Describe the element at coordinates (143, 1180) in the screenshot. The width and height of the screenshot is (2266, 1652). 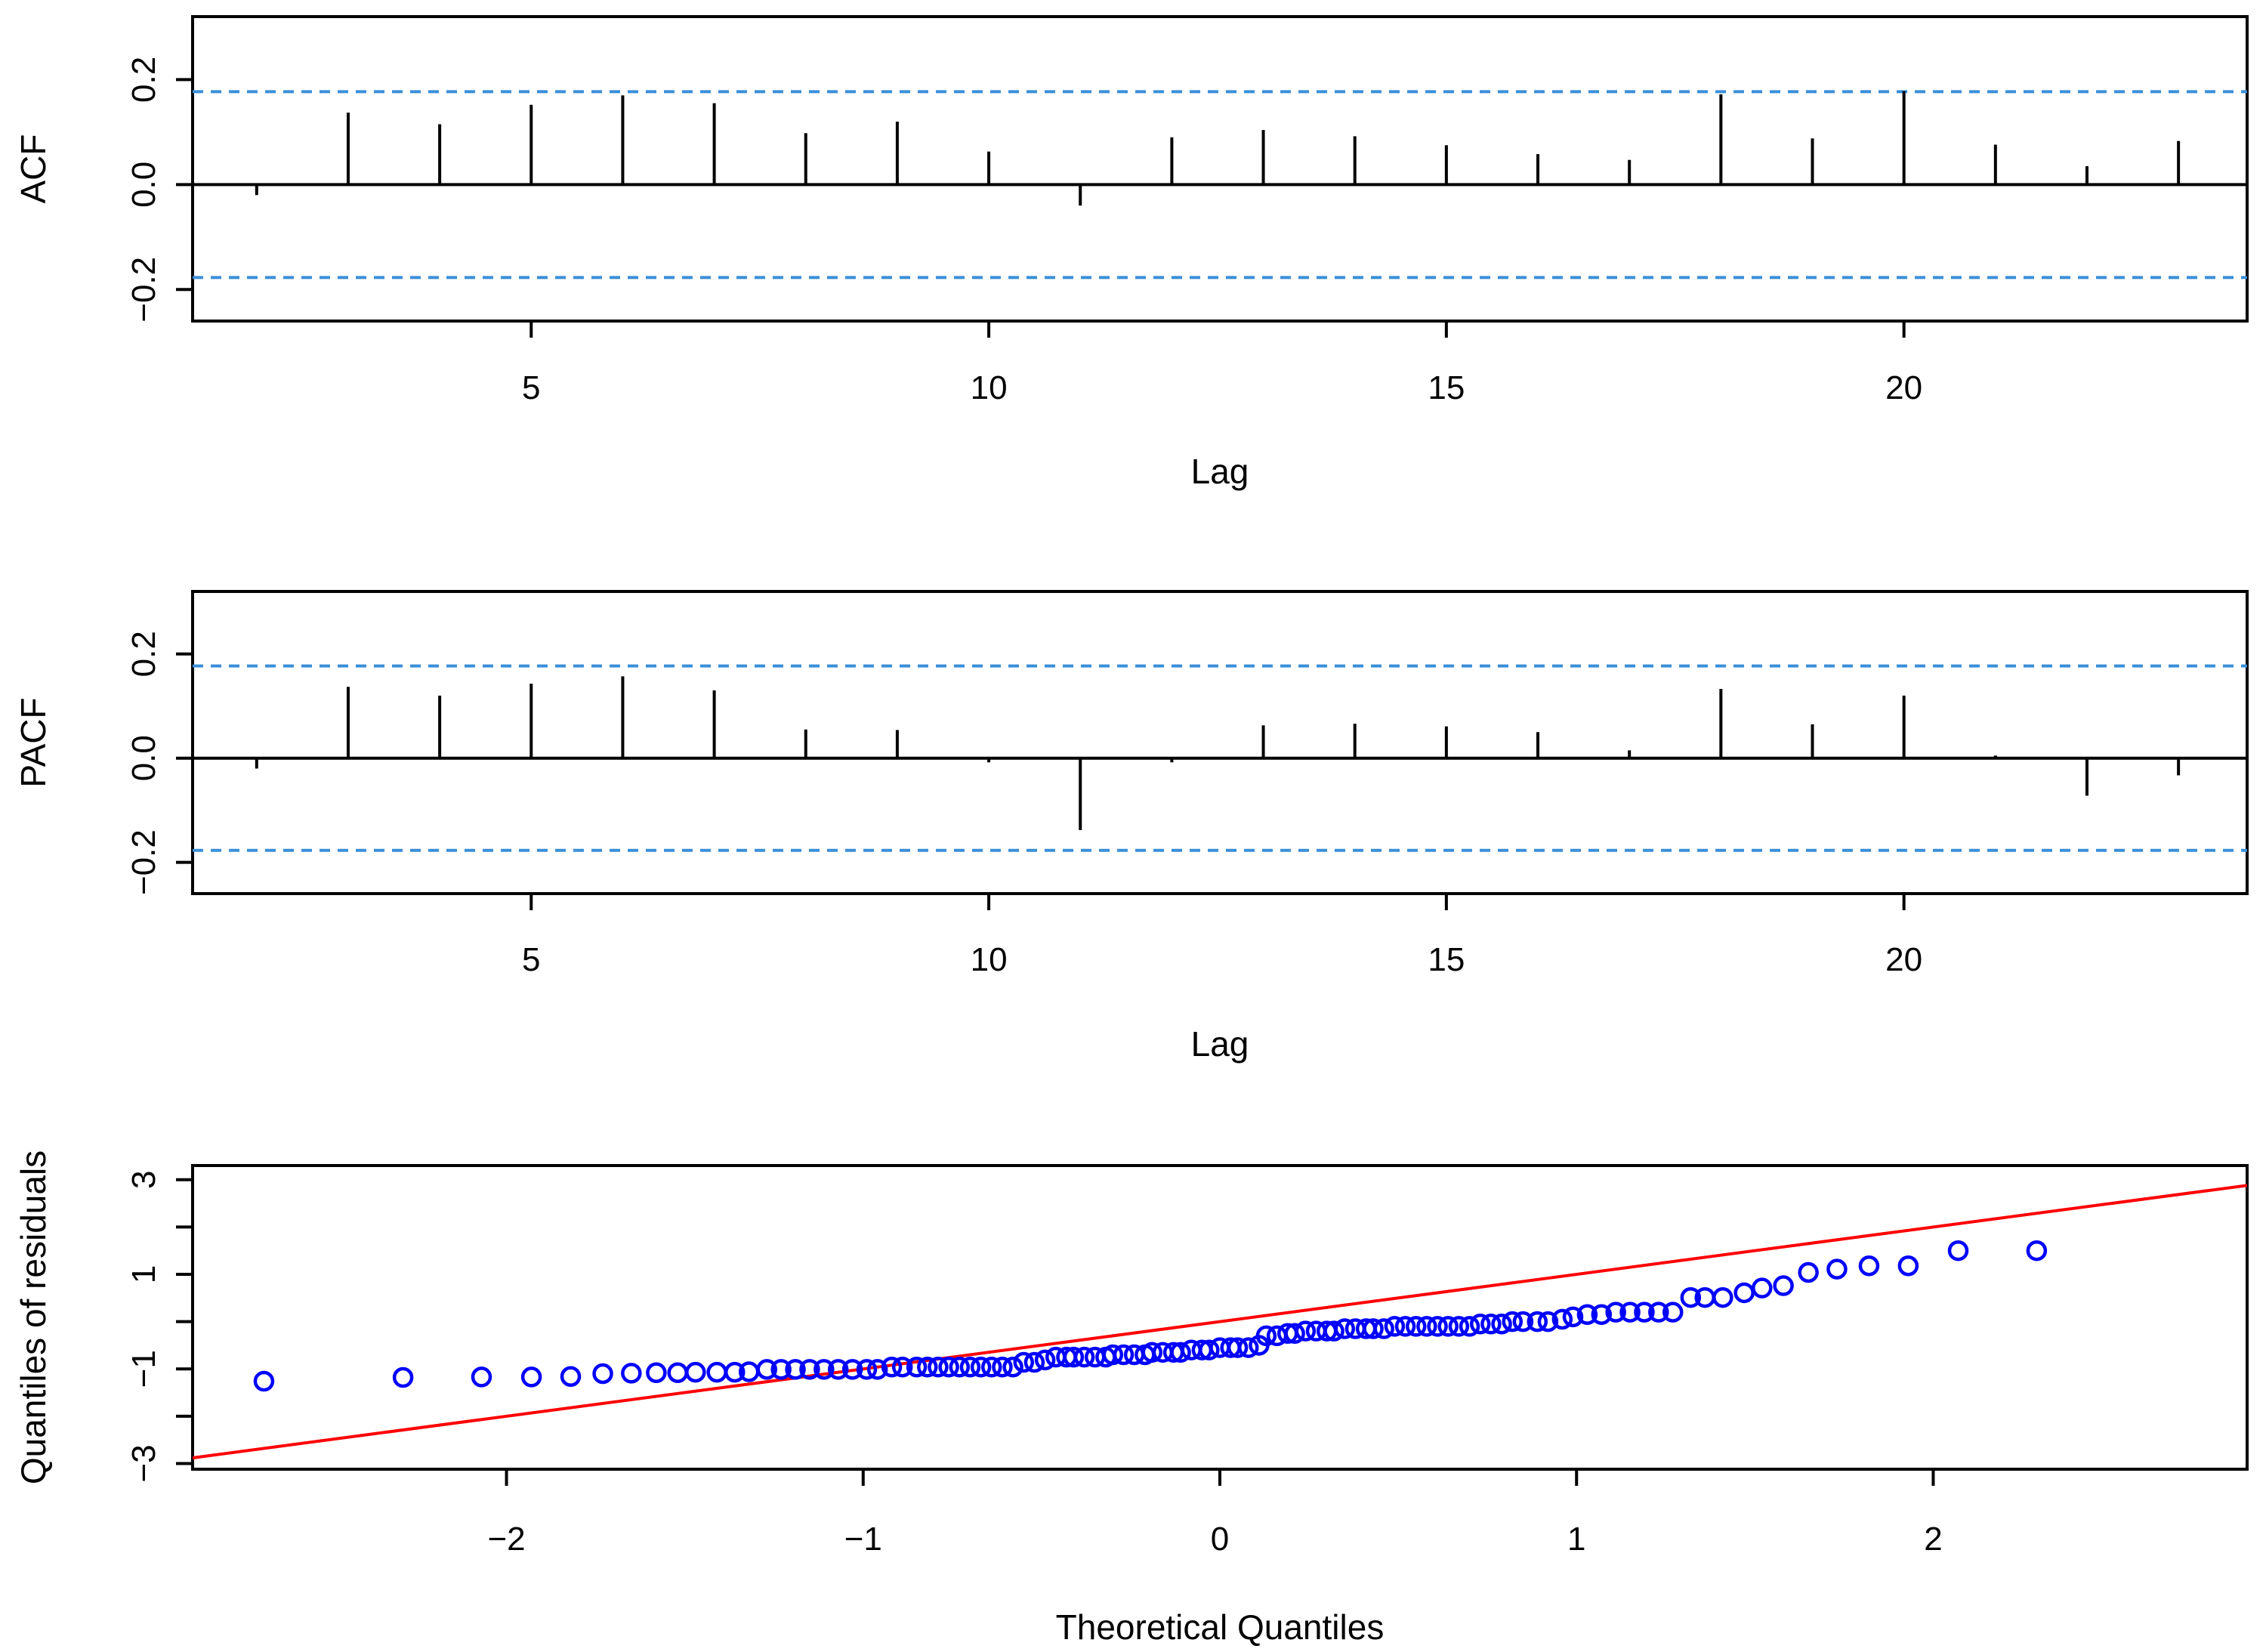
I see `y-tick-label: 3` at that location.